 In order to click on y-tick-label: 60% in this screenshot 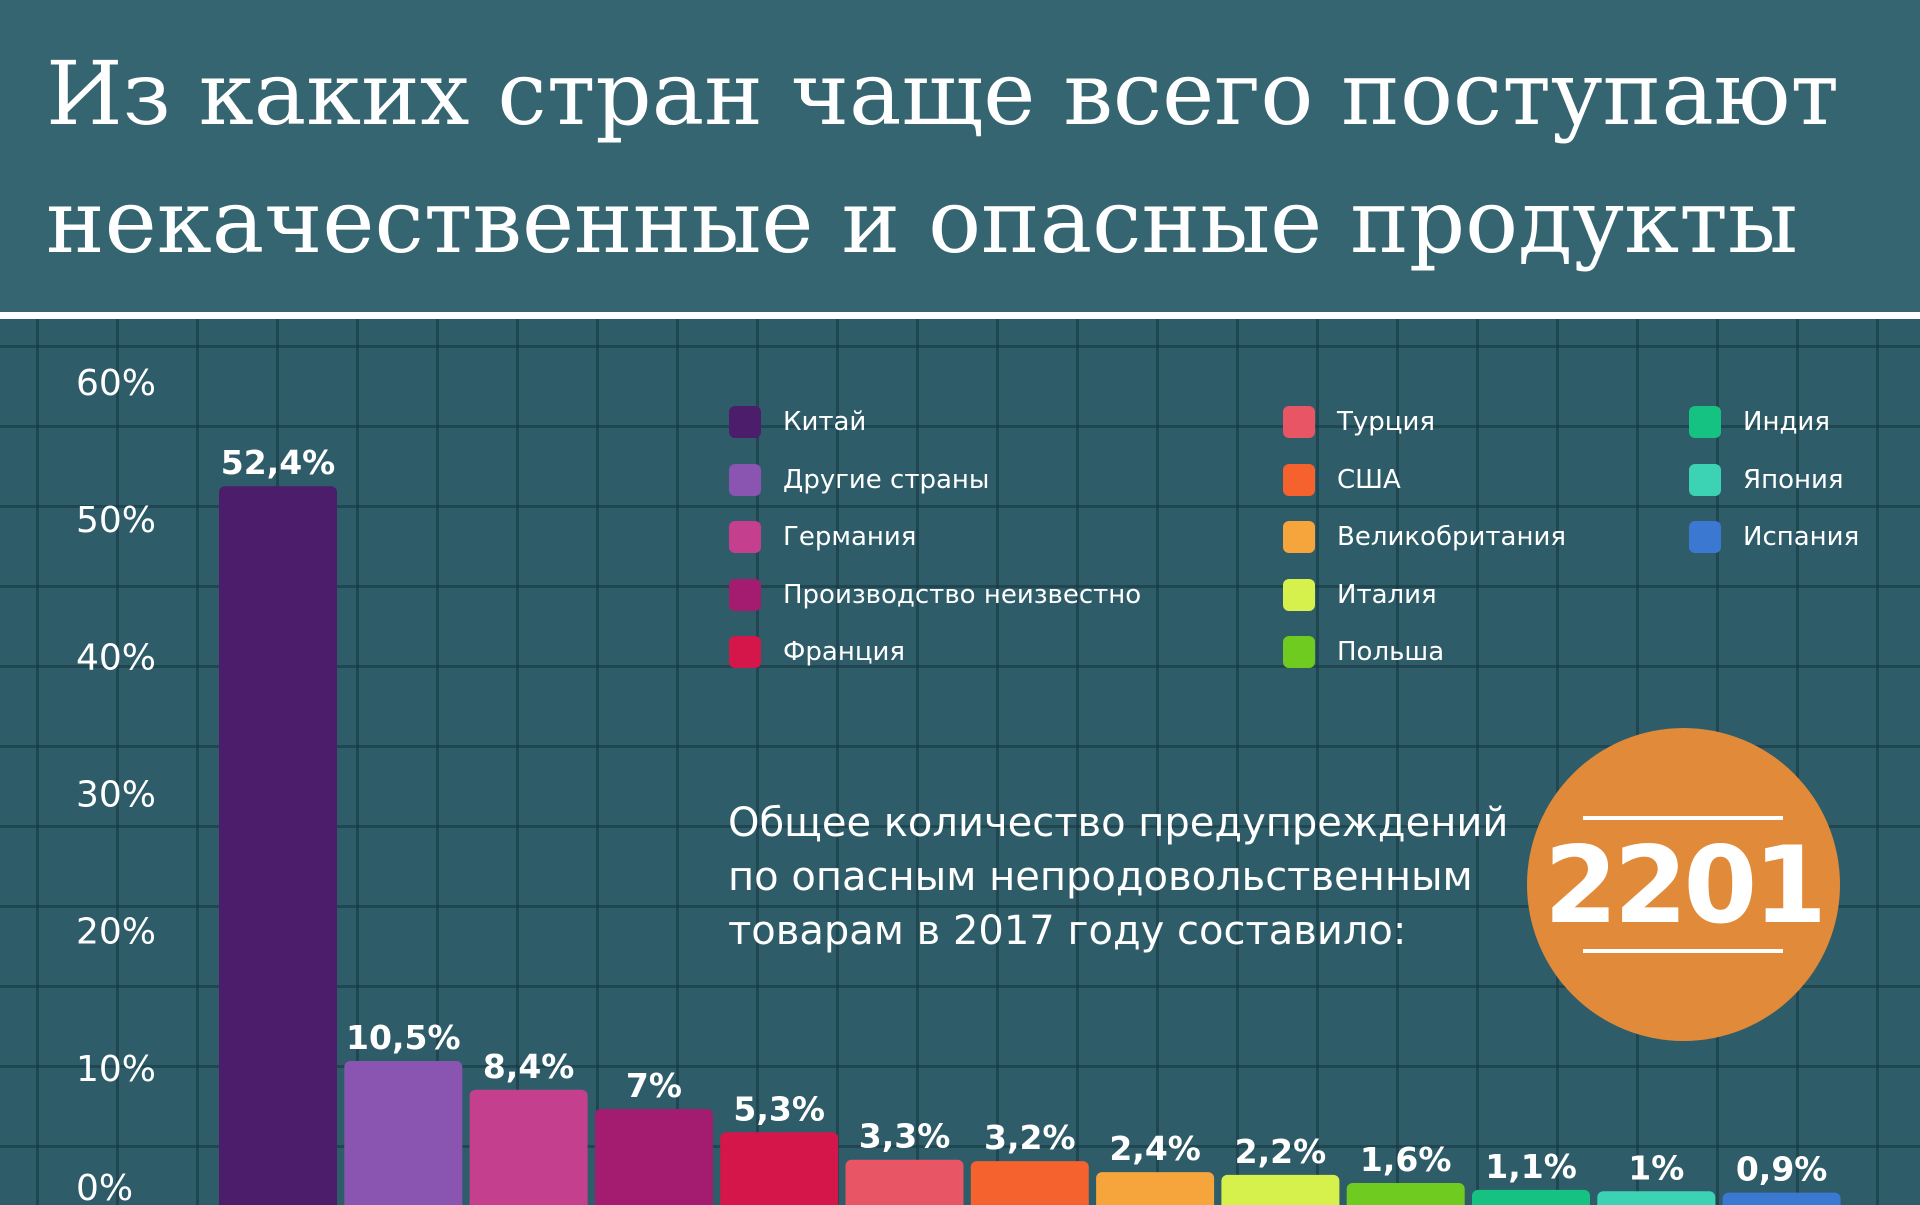, I will do `click(116, 383)`.